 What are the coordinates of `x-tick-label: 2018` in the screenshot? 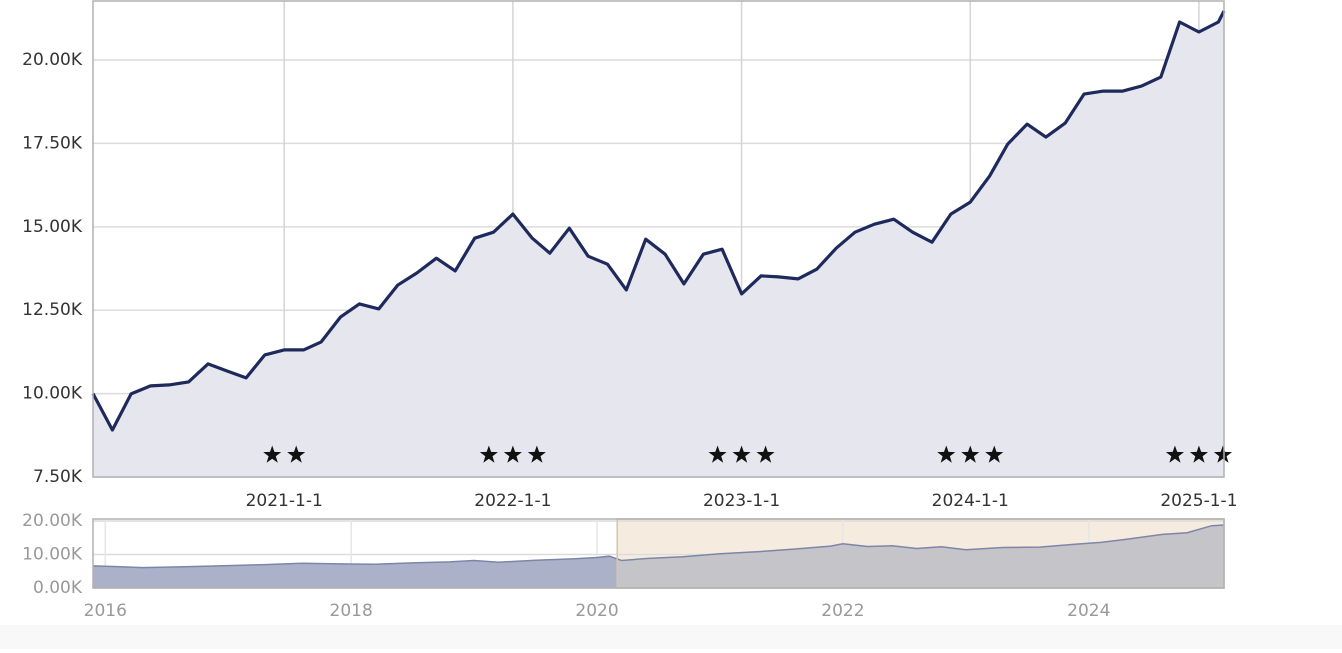 It's located at (351, 611).